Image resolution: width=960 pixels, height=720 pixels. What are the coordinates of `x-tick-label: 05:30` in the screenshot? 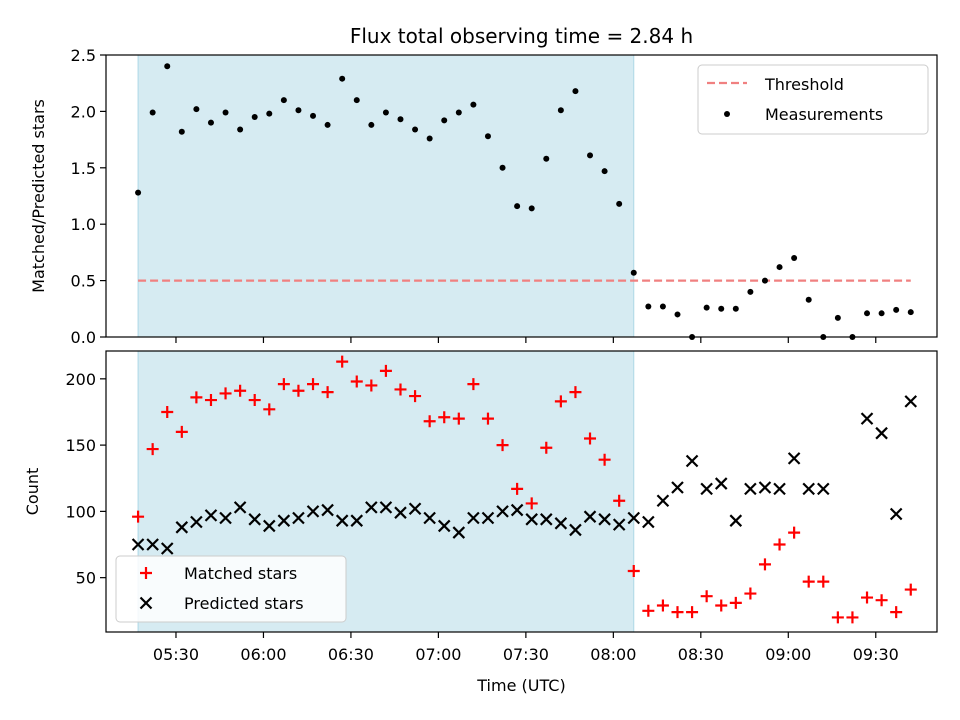 It's located at (176, 654).